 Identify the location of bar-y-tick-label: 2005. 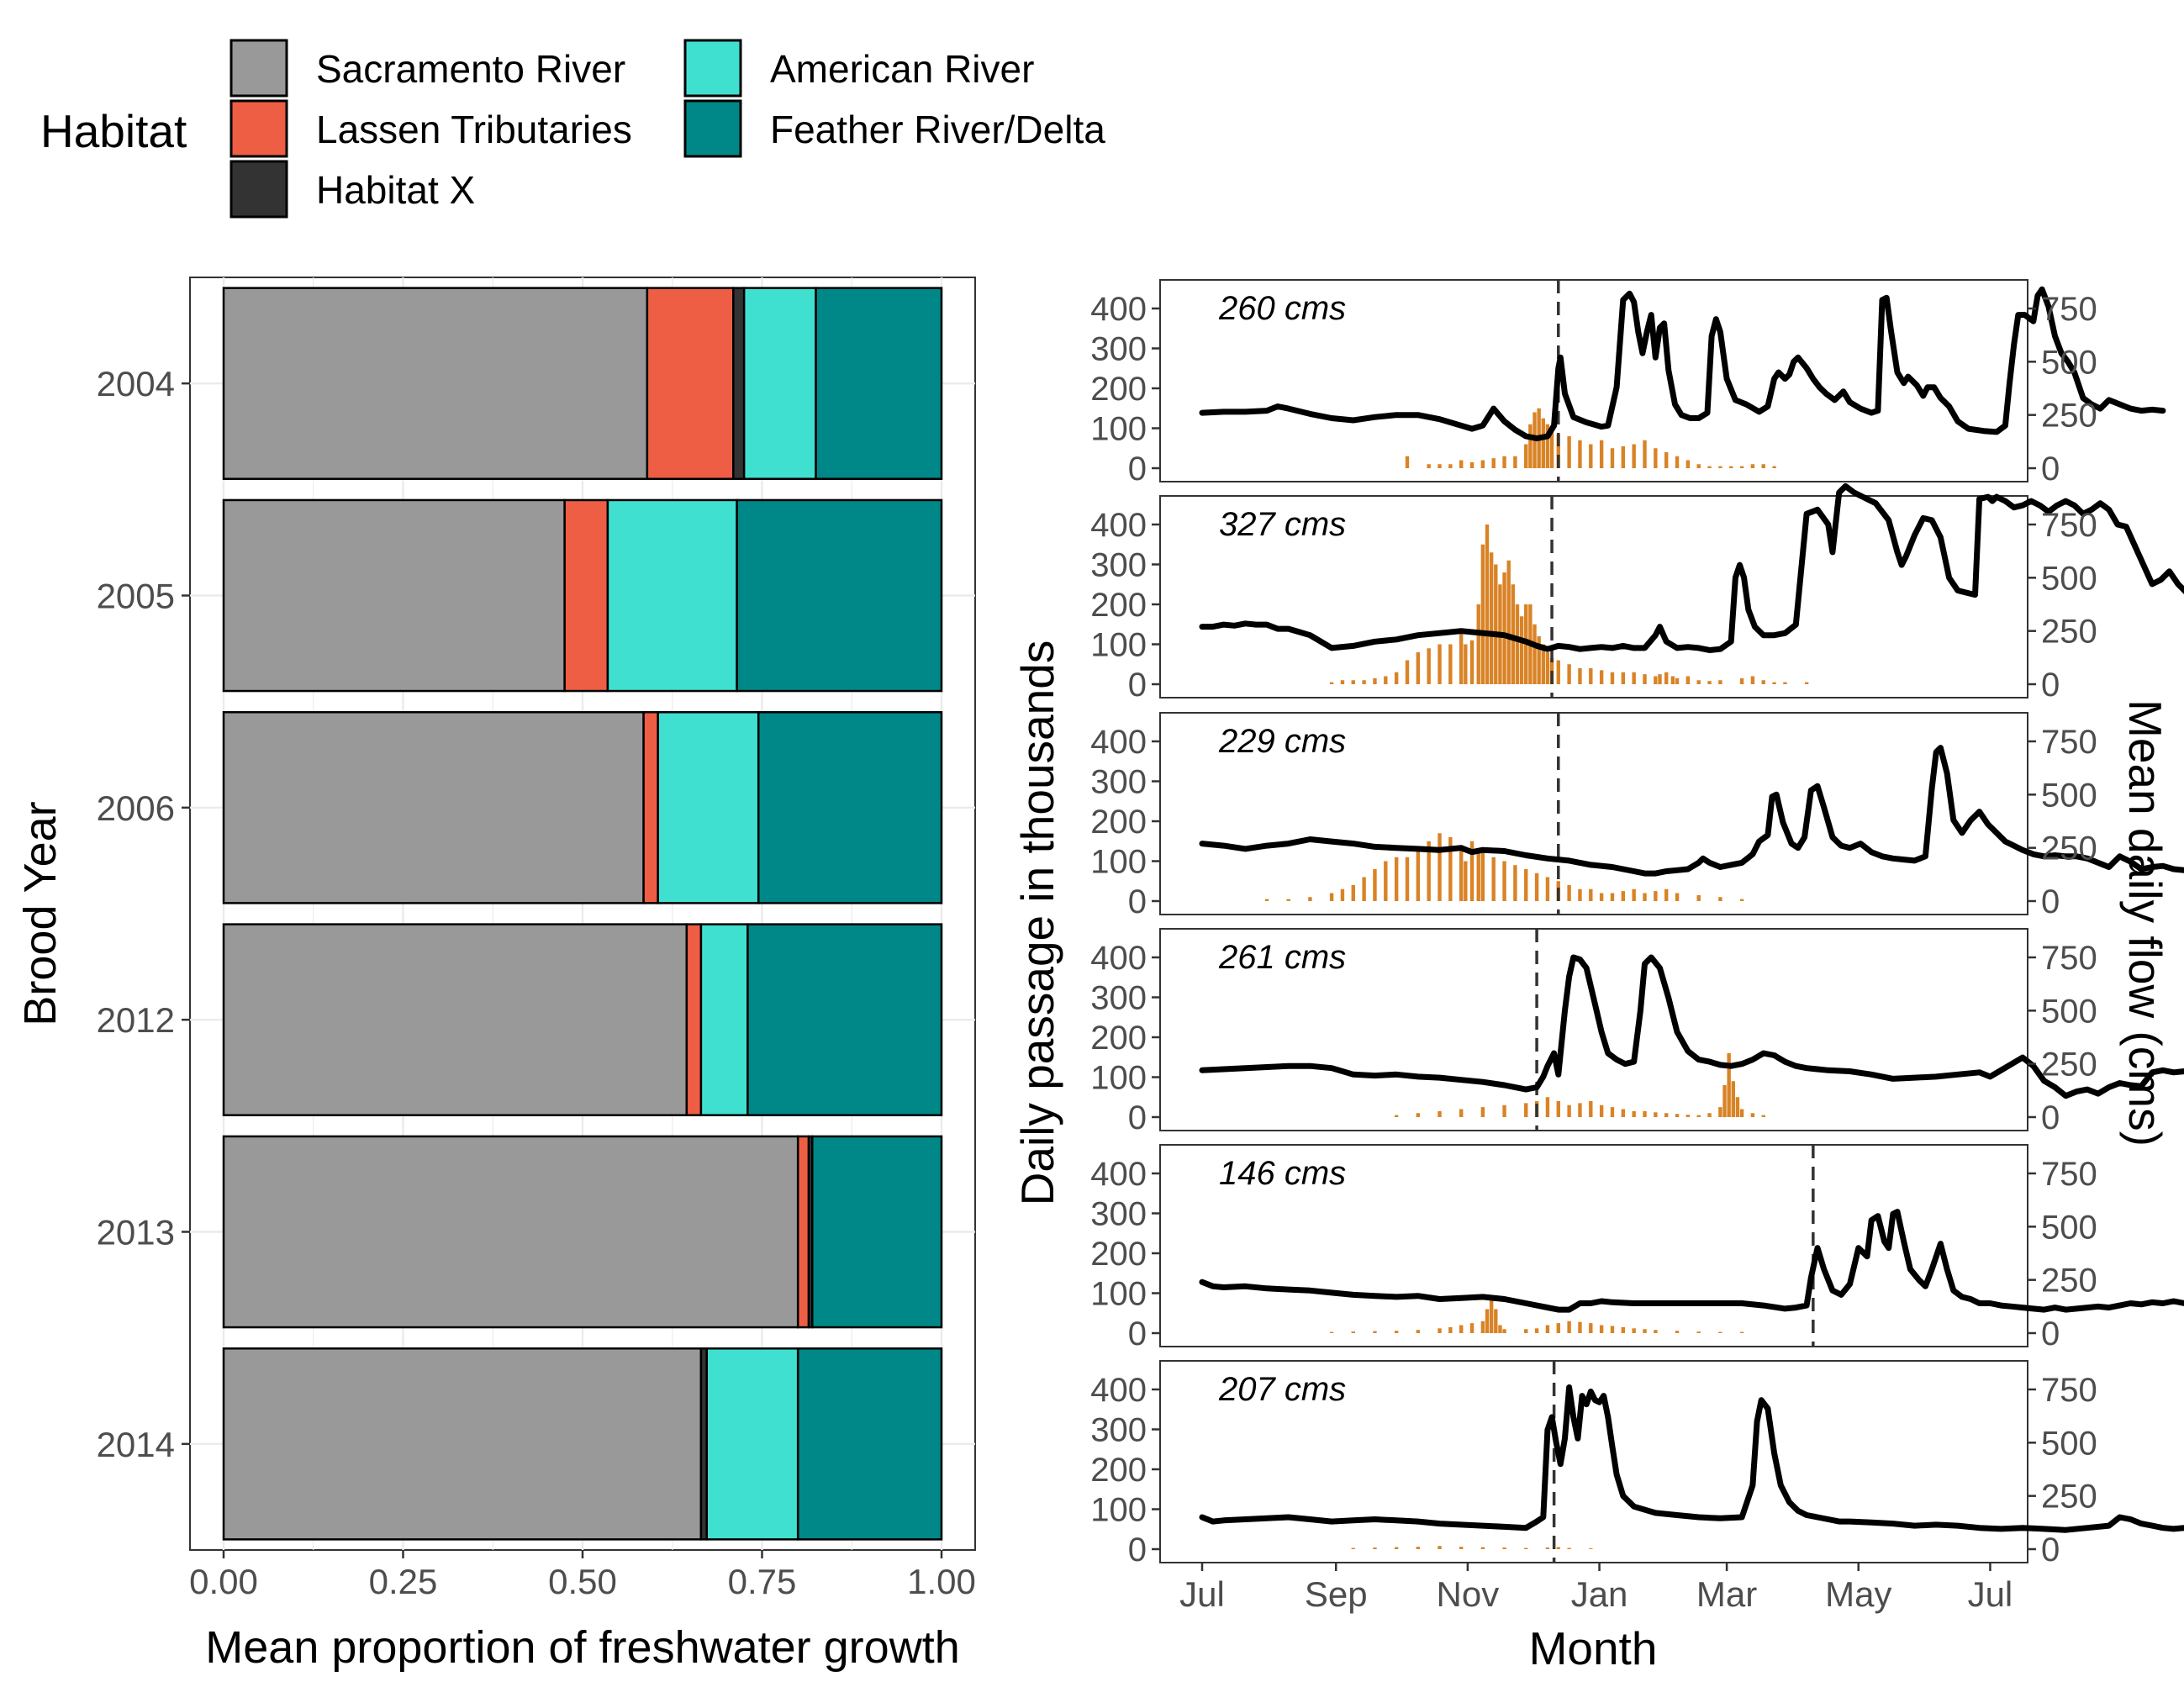
(136, 596).